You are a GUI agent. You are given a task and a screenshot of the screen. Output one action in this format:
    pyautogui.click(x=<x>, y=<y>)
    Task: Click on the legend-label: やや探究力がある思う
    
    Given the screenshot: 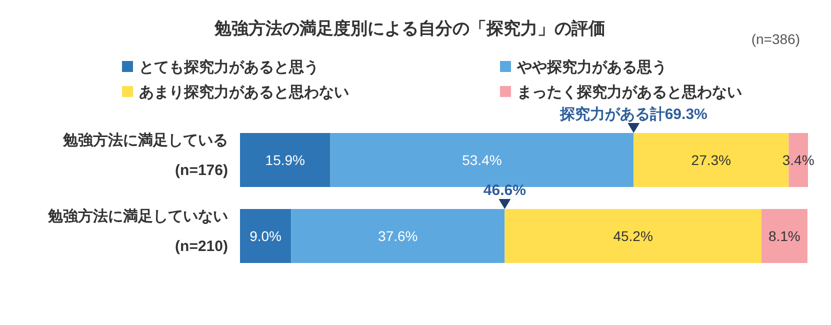 What is the action you would take?
    pyautogui.click(x=591, y=67)
    